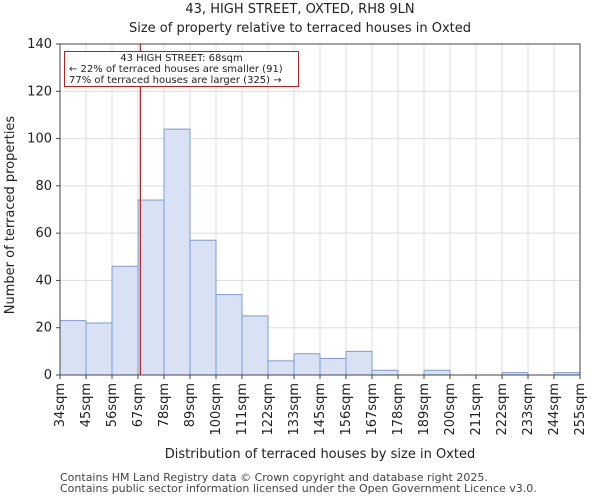 This screenshot has width=600, height=500. I want to click on x-tick-label-167sqm: 167sqm, so click(372, 409).